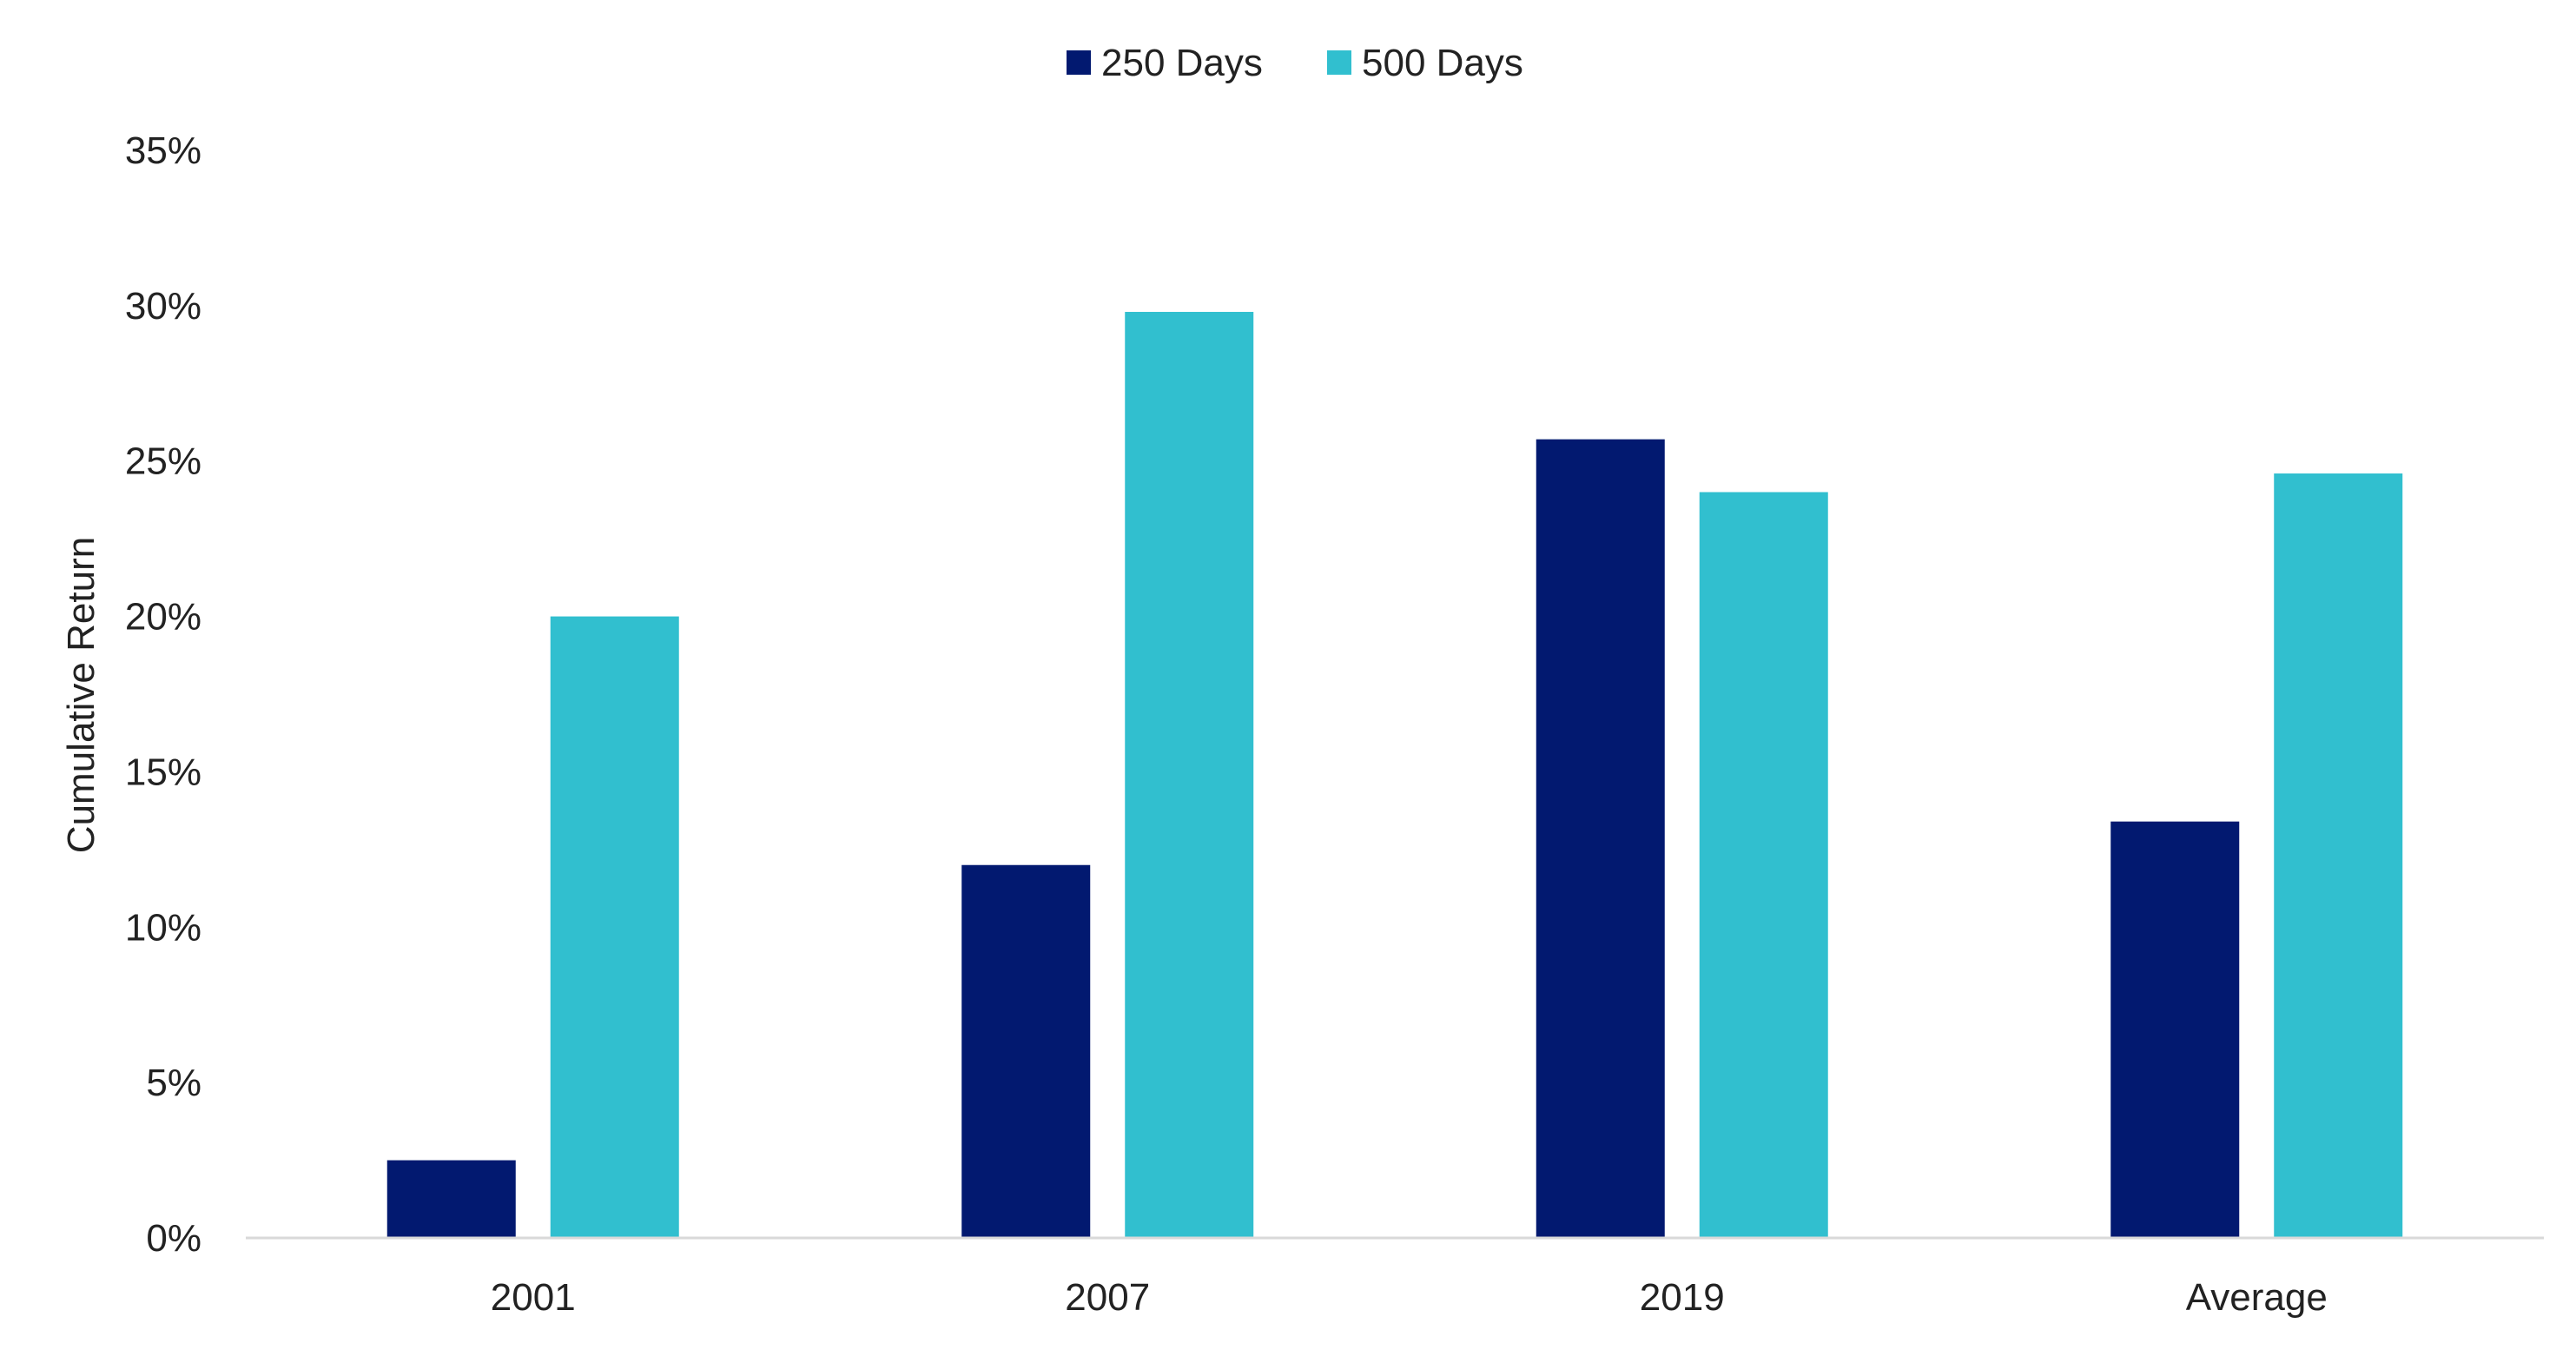 This screenshot has height=1350, width=2576. What do you see at coordinates (2175, 1030) in the screenshot?
I see `bar-250-days-average` at bounding box center [2175, 1030].